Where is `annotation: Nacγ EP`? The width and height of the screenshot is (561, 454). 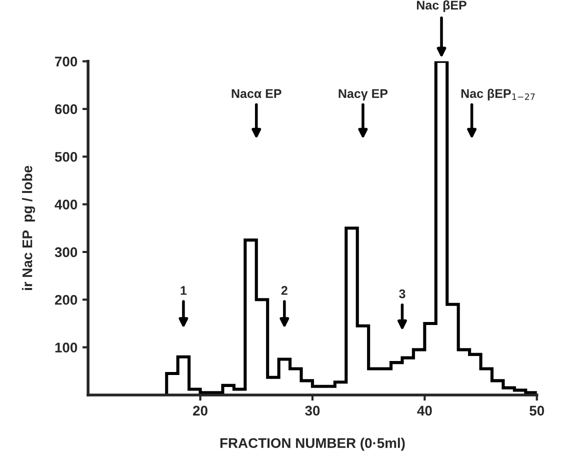 annotation: Nacγ EP is located at coordinates (363, 94).